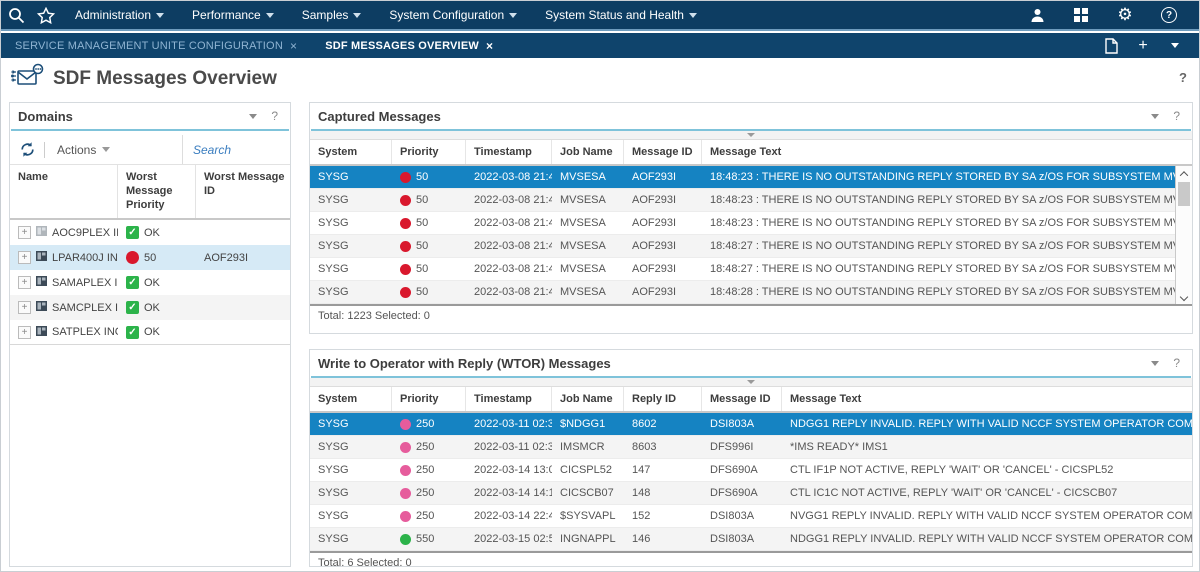  Describe the element at coordinates (83, 150) in the screenshot. I see `actions-menu-button: Actions` at that location.